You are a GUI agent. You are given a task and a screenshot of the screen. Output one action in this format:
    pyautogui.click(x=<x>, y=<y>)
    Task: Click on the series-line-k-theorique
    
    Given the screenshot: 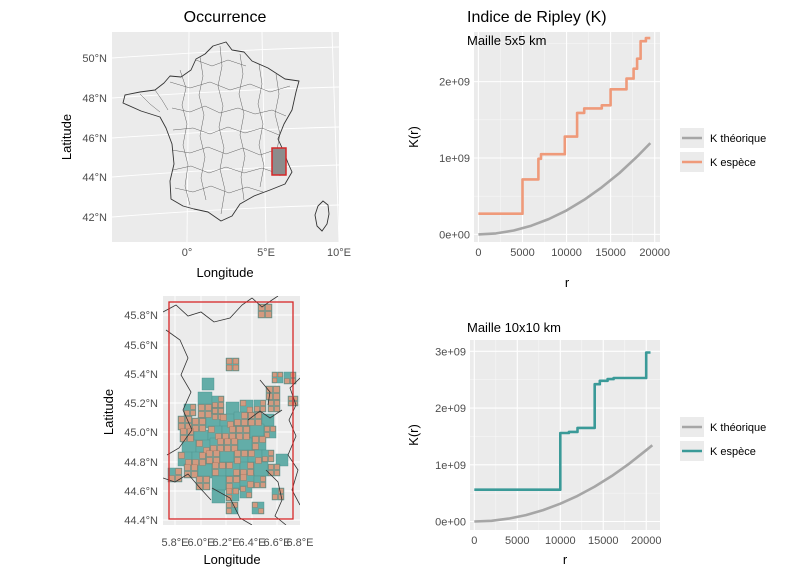 What is the action you would take?
    pyautogui.click(x=564, y=483)
    